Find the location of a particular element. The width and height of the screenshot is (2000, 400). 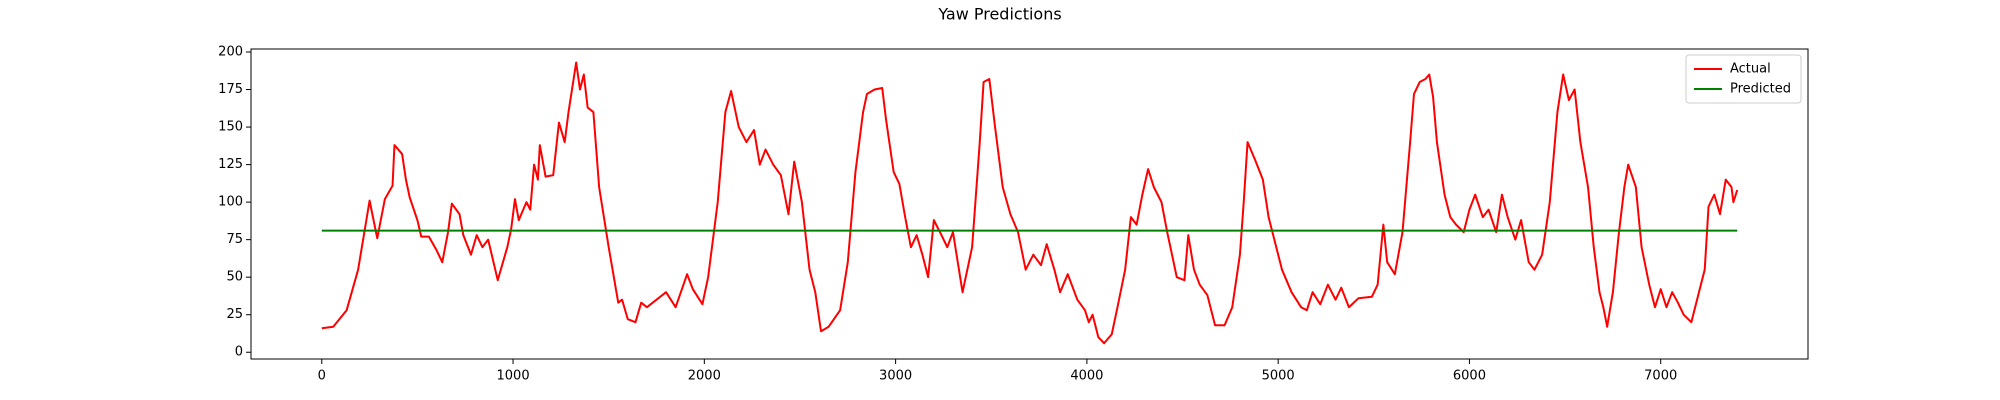

legend-label: Predicted is located at coordinates (1760, 89).